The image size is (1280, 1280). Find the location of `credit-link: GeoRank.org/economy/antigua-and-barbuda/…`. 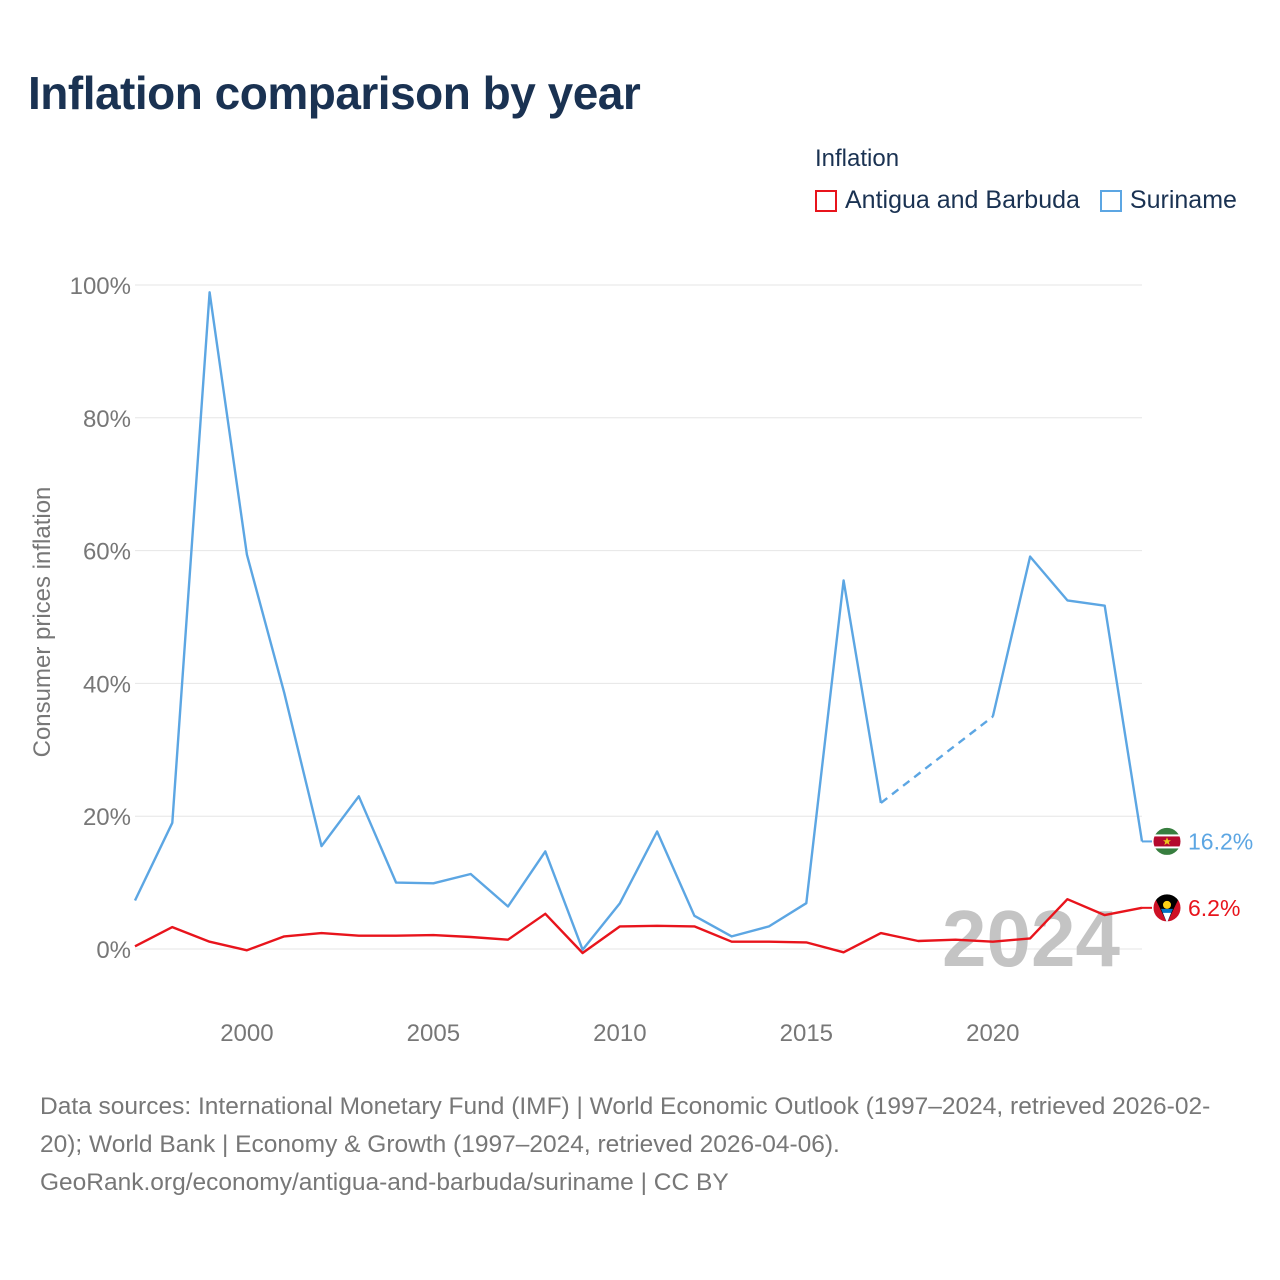

credit-link: GeoRank.org/economy/antigua-and-barbuda/… is located at coordinates (384, 1182).